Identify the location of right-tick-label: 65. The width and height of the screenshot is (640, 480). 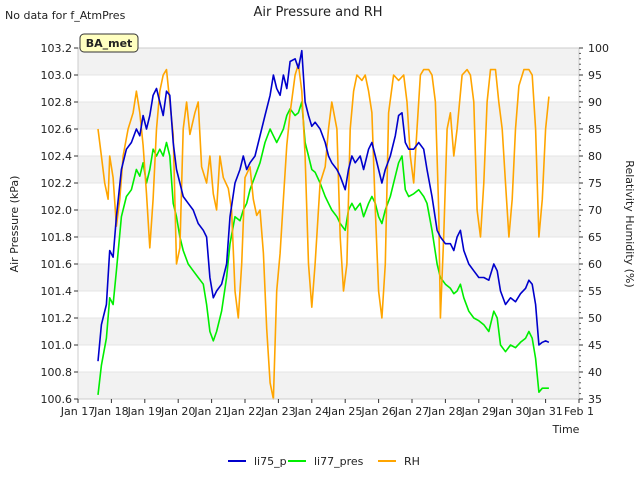
(595, 237).